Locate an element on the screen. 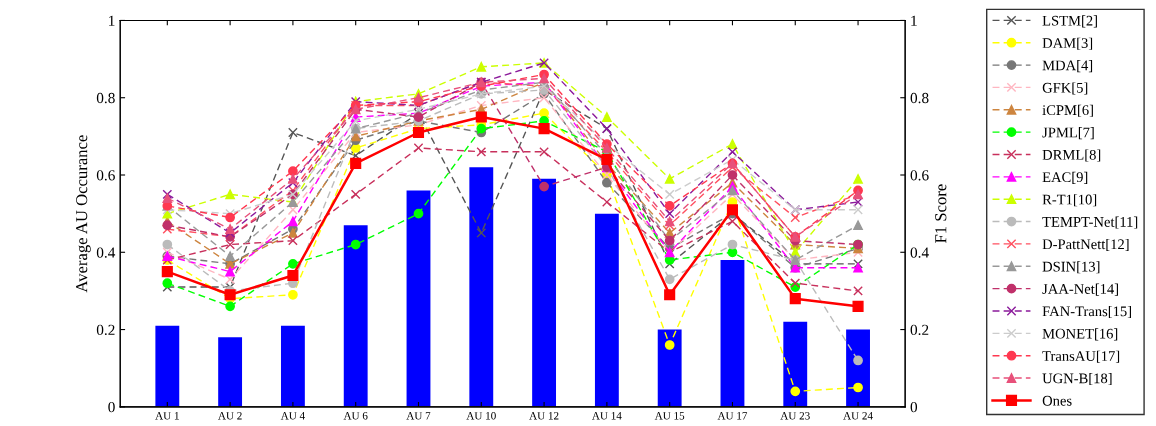 The height and width of the screenshot is (426, 1156). y2-axis-title: F1 Score is located at coordinates (941, 214).